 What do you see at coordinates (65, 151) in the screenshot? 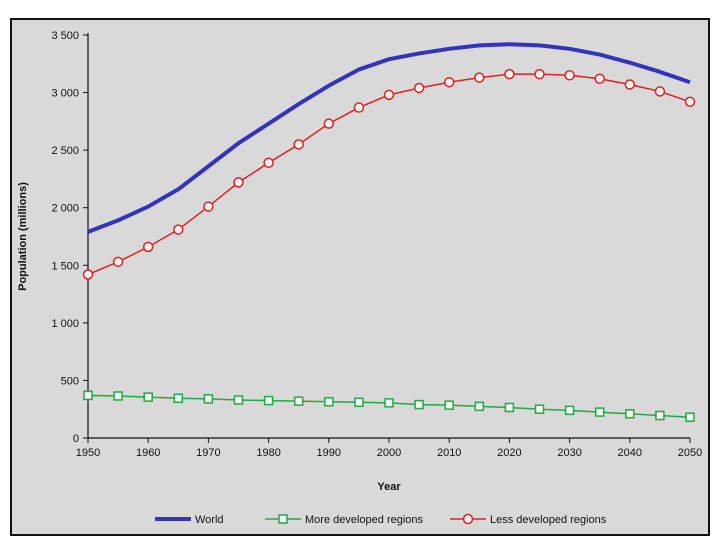
I see `y-tick-label: 2 500` at bounding box center [65, 151].